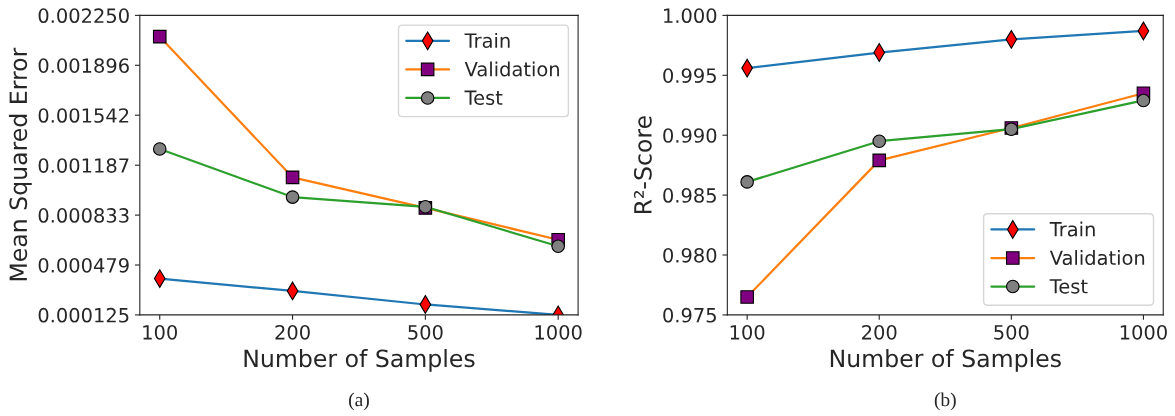 The height and width of the screenshot is (416, 1175). I want to click on y-tick-label: 0.980, so click(690, 255).